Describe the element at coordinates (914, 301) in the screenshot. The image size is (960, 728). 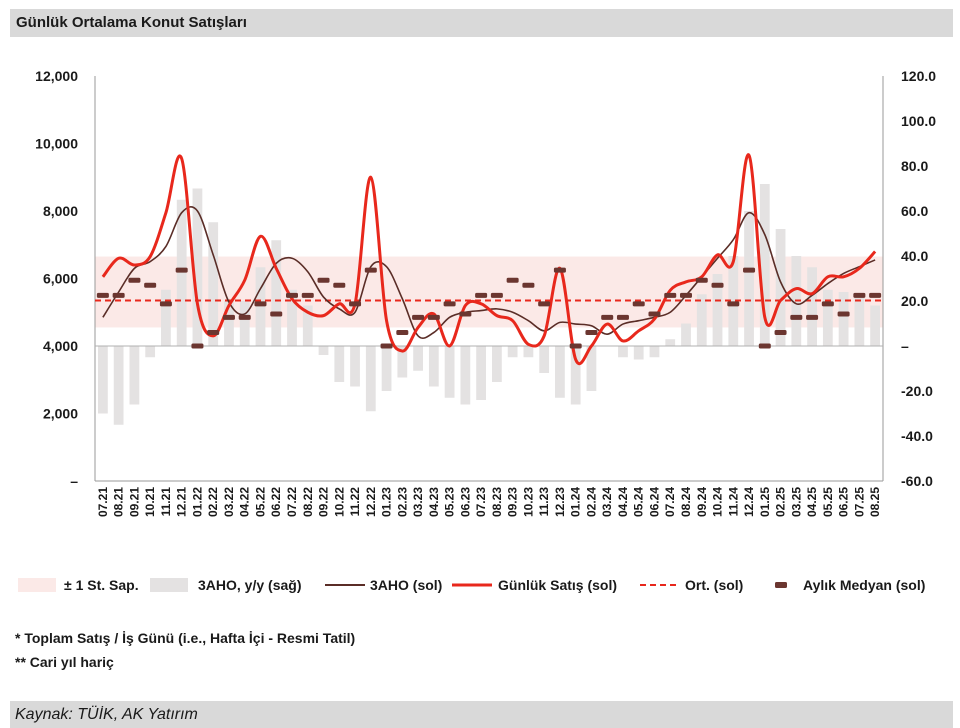
I see `y-right-tick: 20.0` at that location.